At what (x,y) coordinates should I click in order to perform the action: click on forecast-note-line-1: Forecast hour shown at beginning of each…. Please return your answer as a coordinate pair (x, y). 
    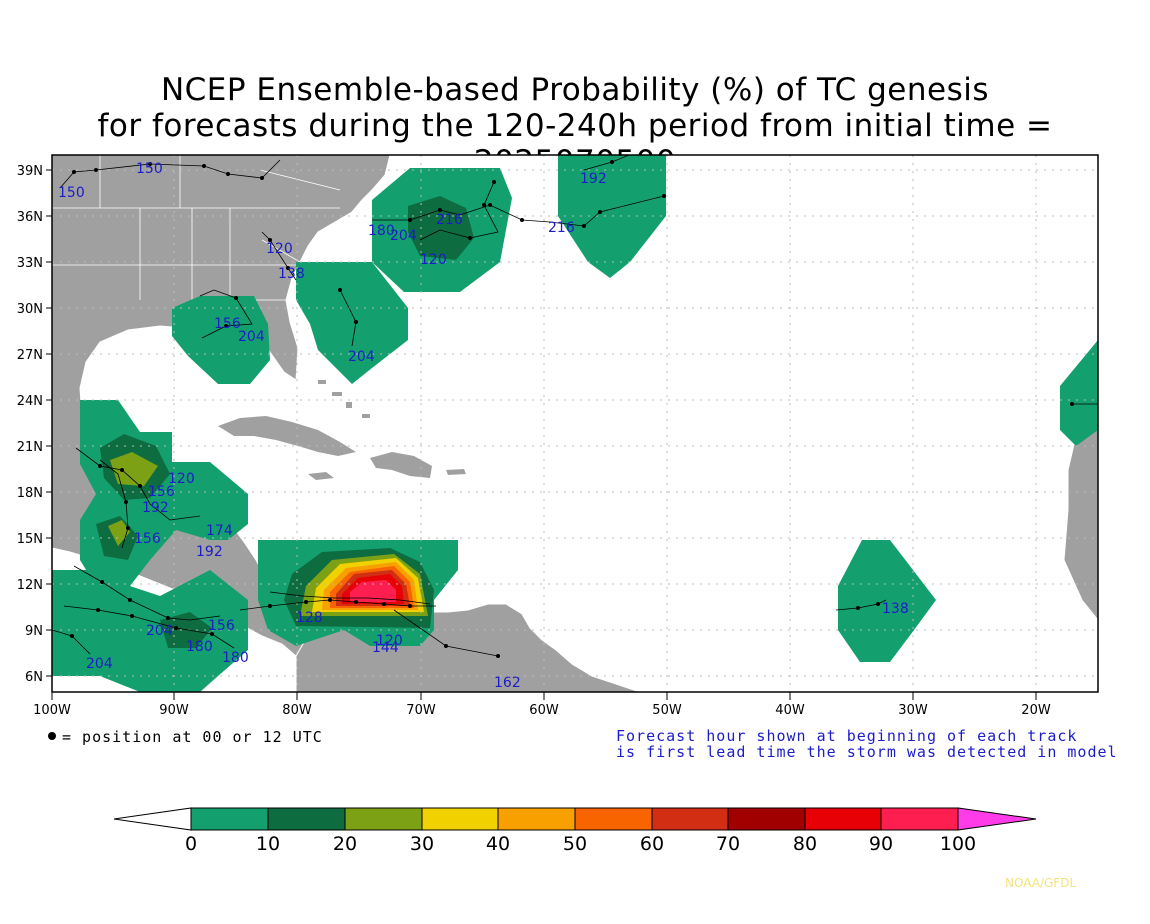
    Looking at the image, I should click on (847, 736).